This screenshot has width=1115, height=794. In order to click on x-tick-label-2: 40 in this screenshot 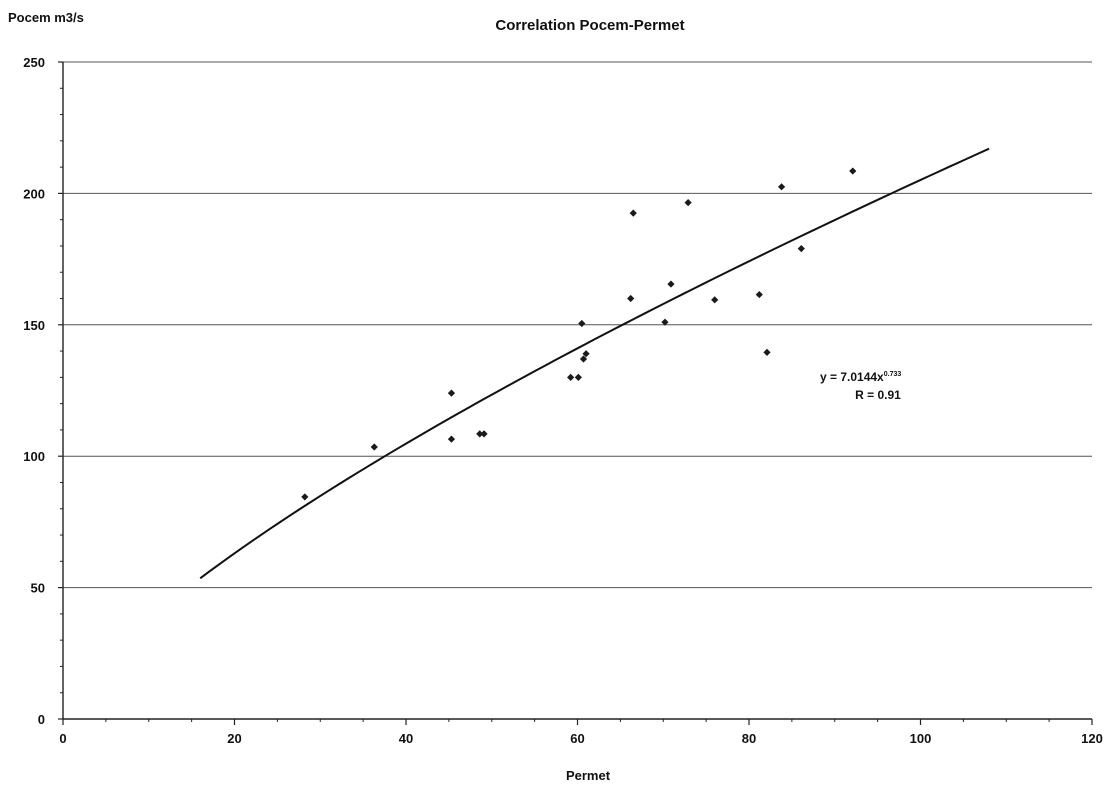, I will do `click(406, 738)`.